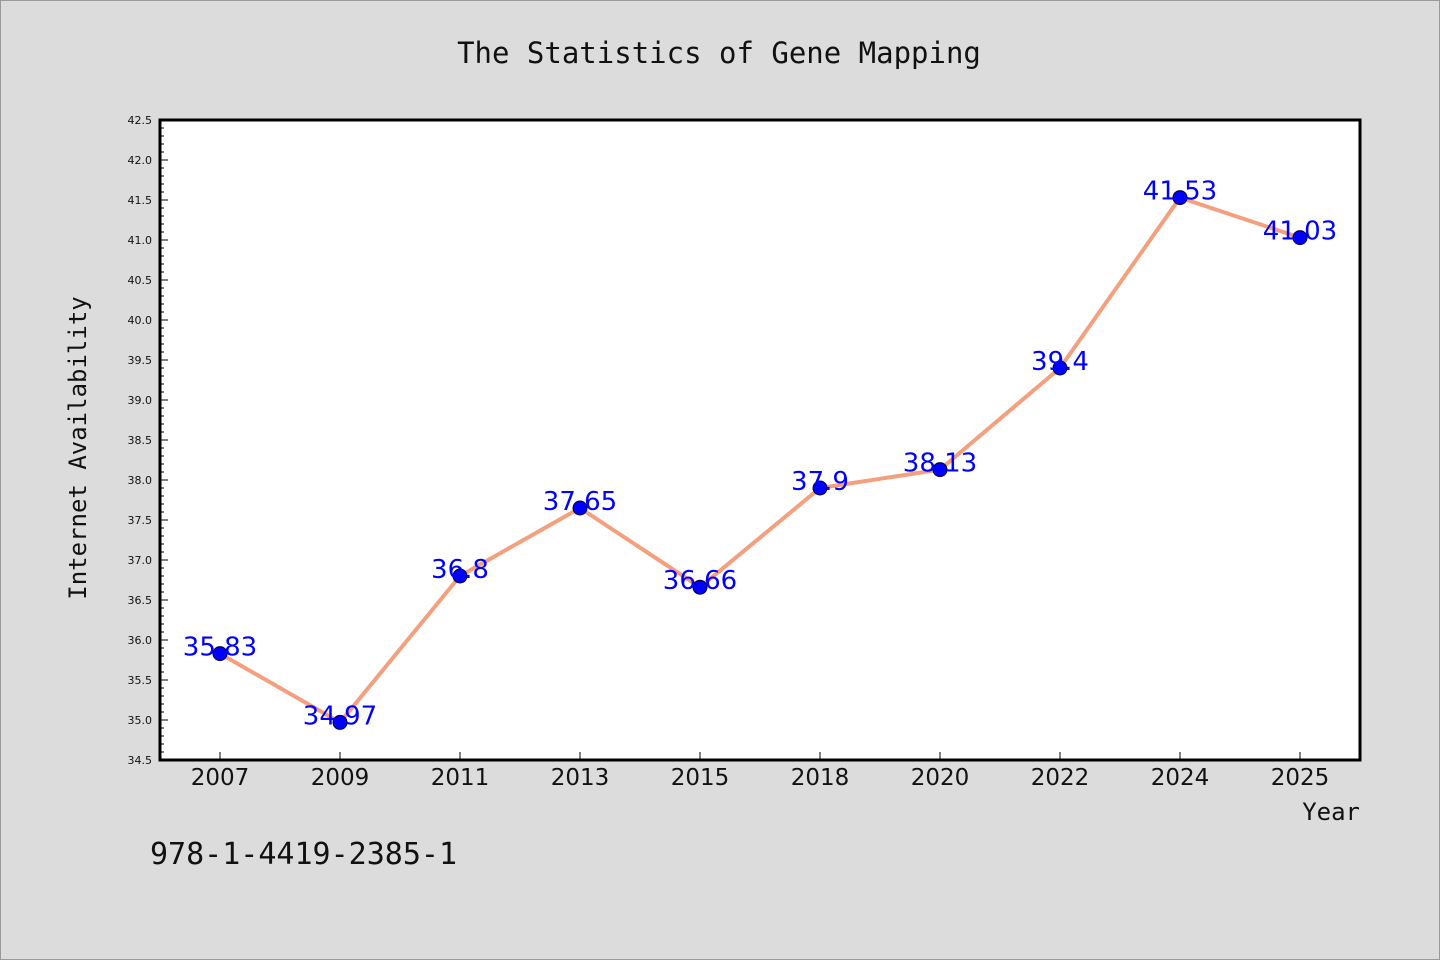  Describe the element at coordinates (140, 200) in the screenshot. I see `y-tick-label: 41.5` at that location.